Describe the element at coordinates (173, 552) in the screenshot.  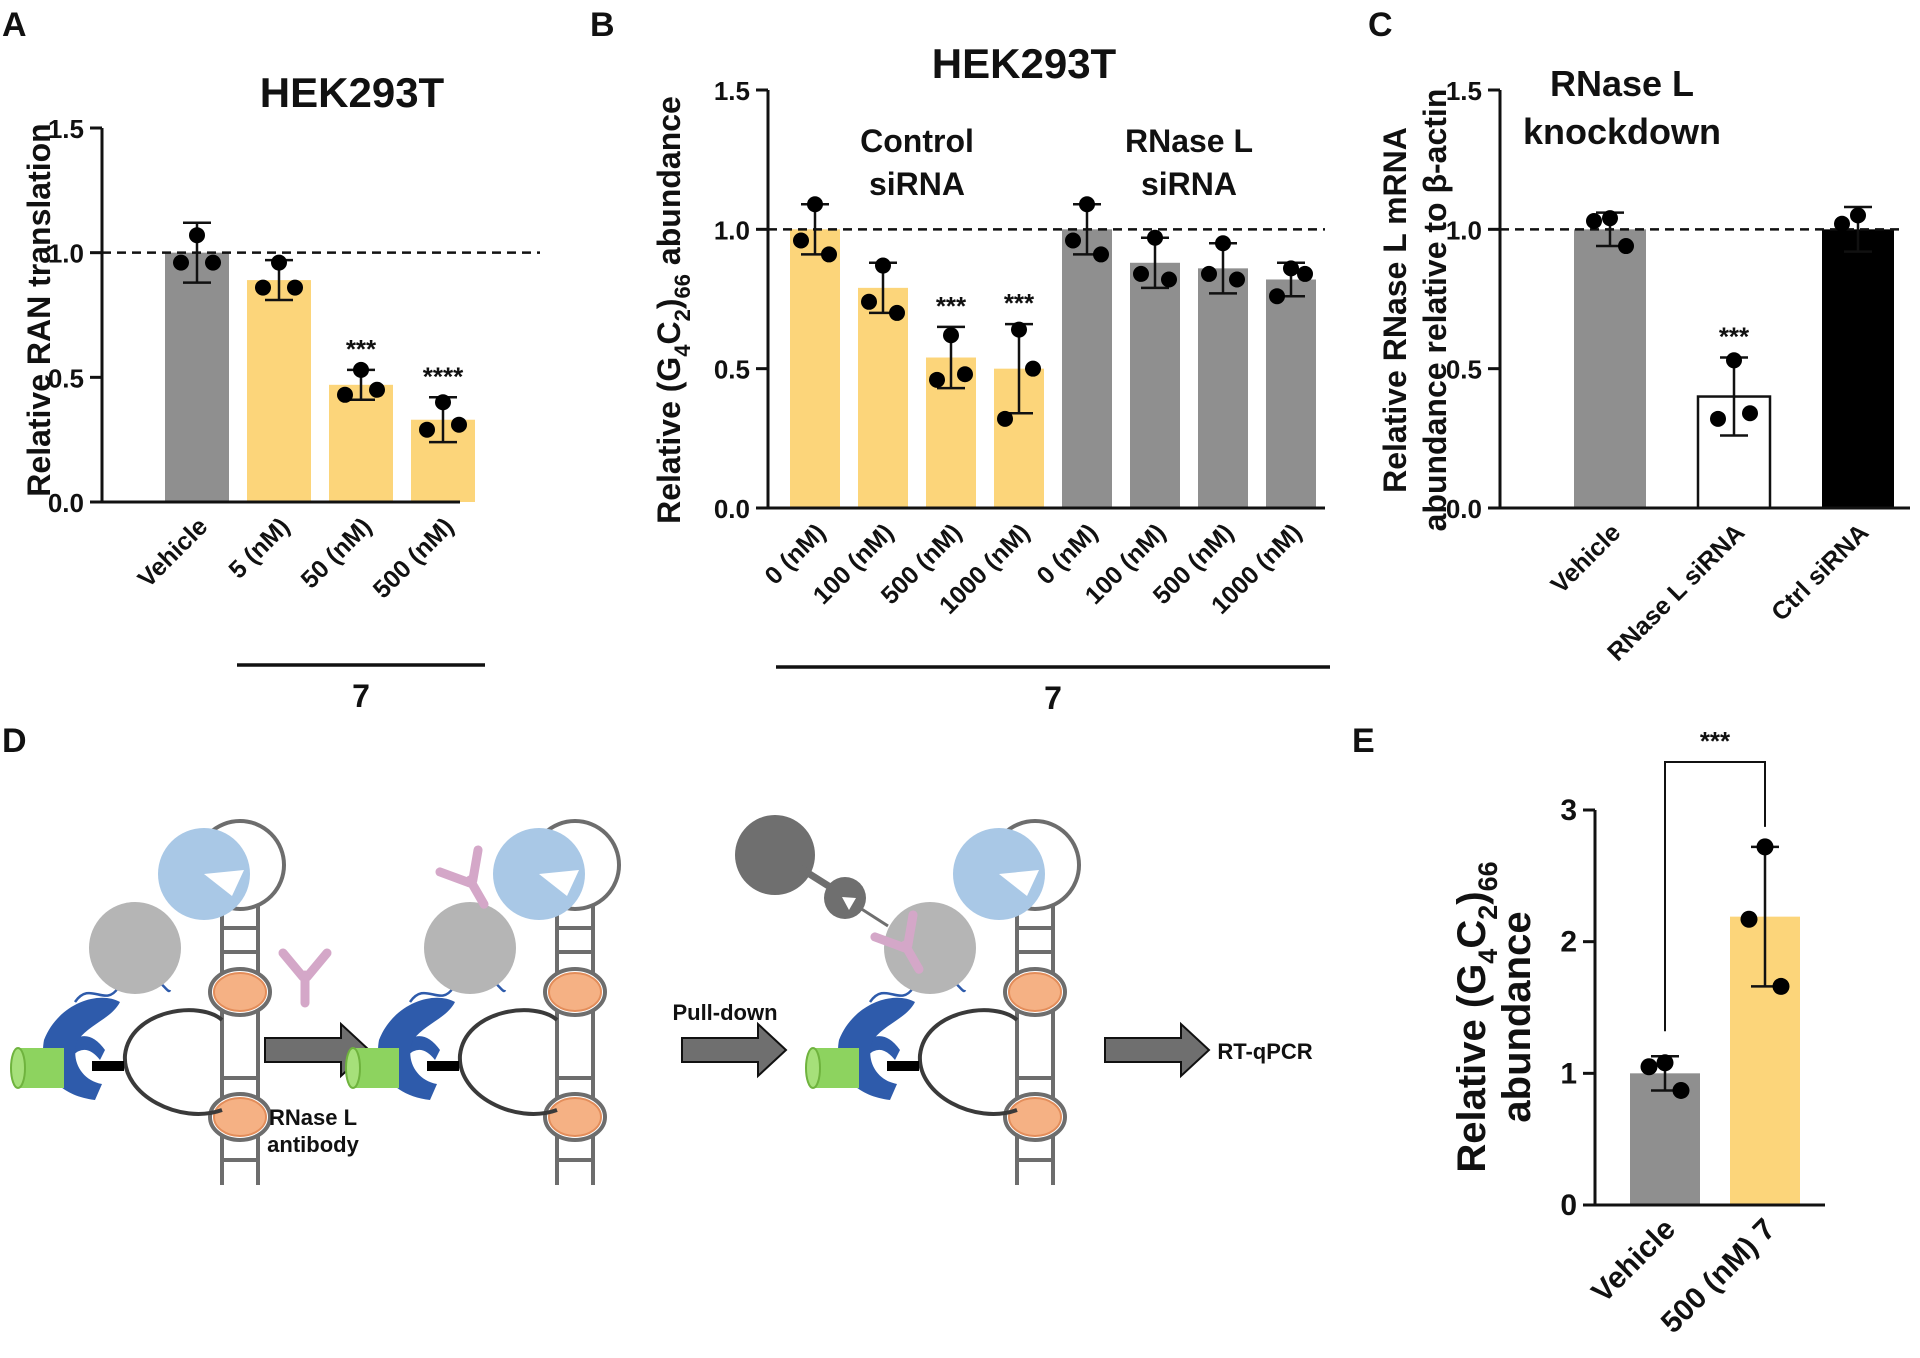
I see `panel-a-x-tick-label: Vehicle` at that location.